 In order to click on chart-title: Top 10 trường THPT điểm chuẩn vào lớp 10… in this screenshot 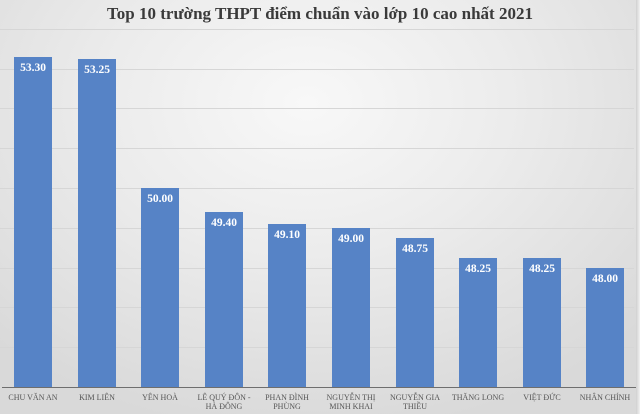, I will do `click(320, 13)`.